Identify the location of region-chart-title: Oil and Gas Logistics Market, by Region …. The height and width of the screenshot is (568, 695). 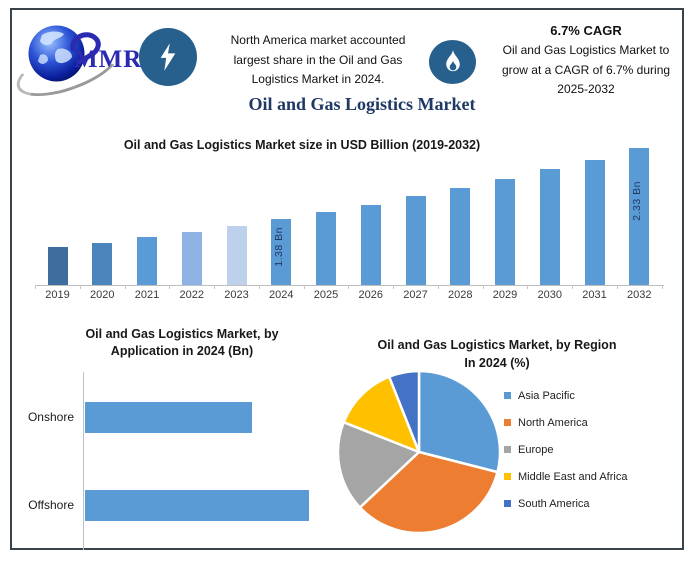
(497, 354).